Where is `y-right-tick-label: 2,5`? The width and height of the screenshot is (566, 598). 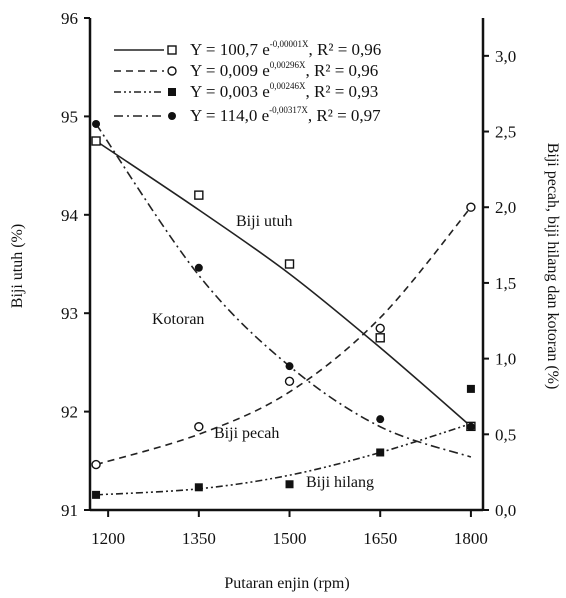 y-right-tick-label: 2,5 is located at coordinates (505, 132).